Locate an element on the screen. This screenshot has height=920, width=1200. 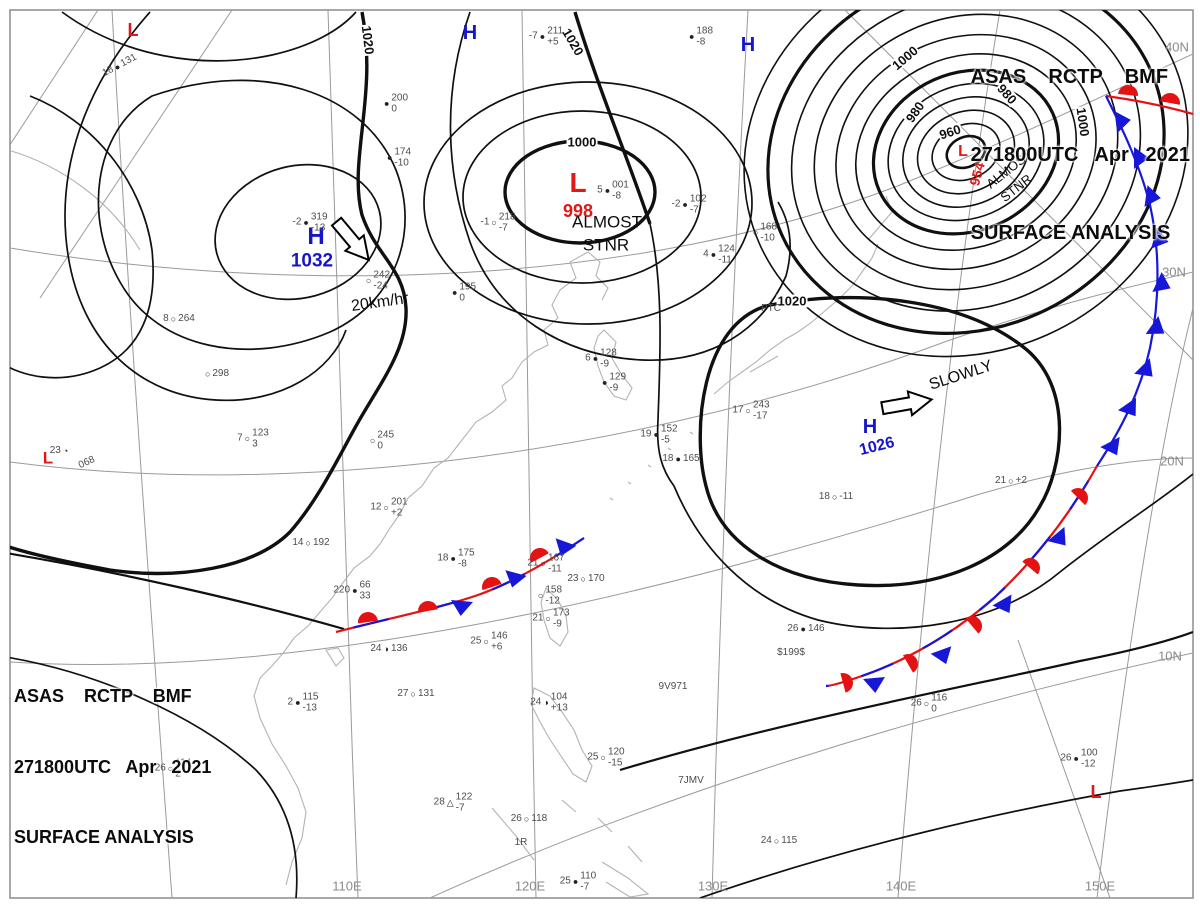
station-tendency: -11 is located at coordinates (846, 496).